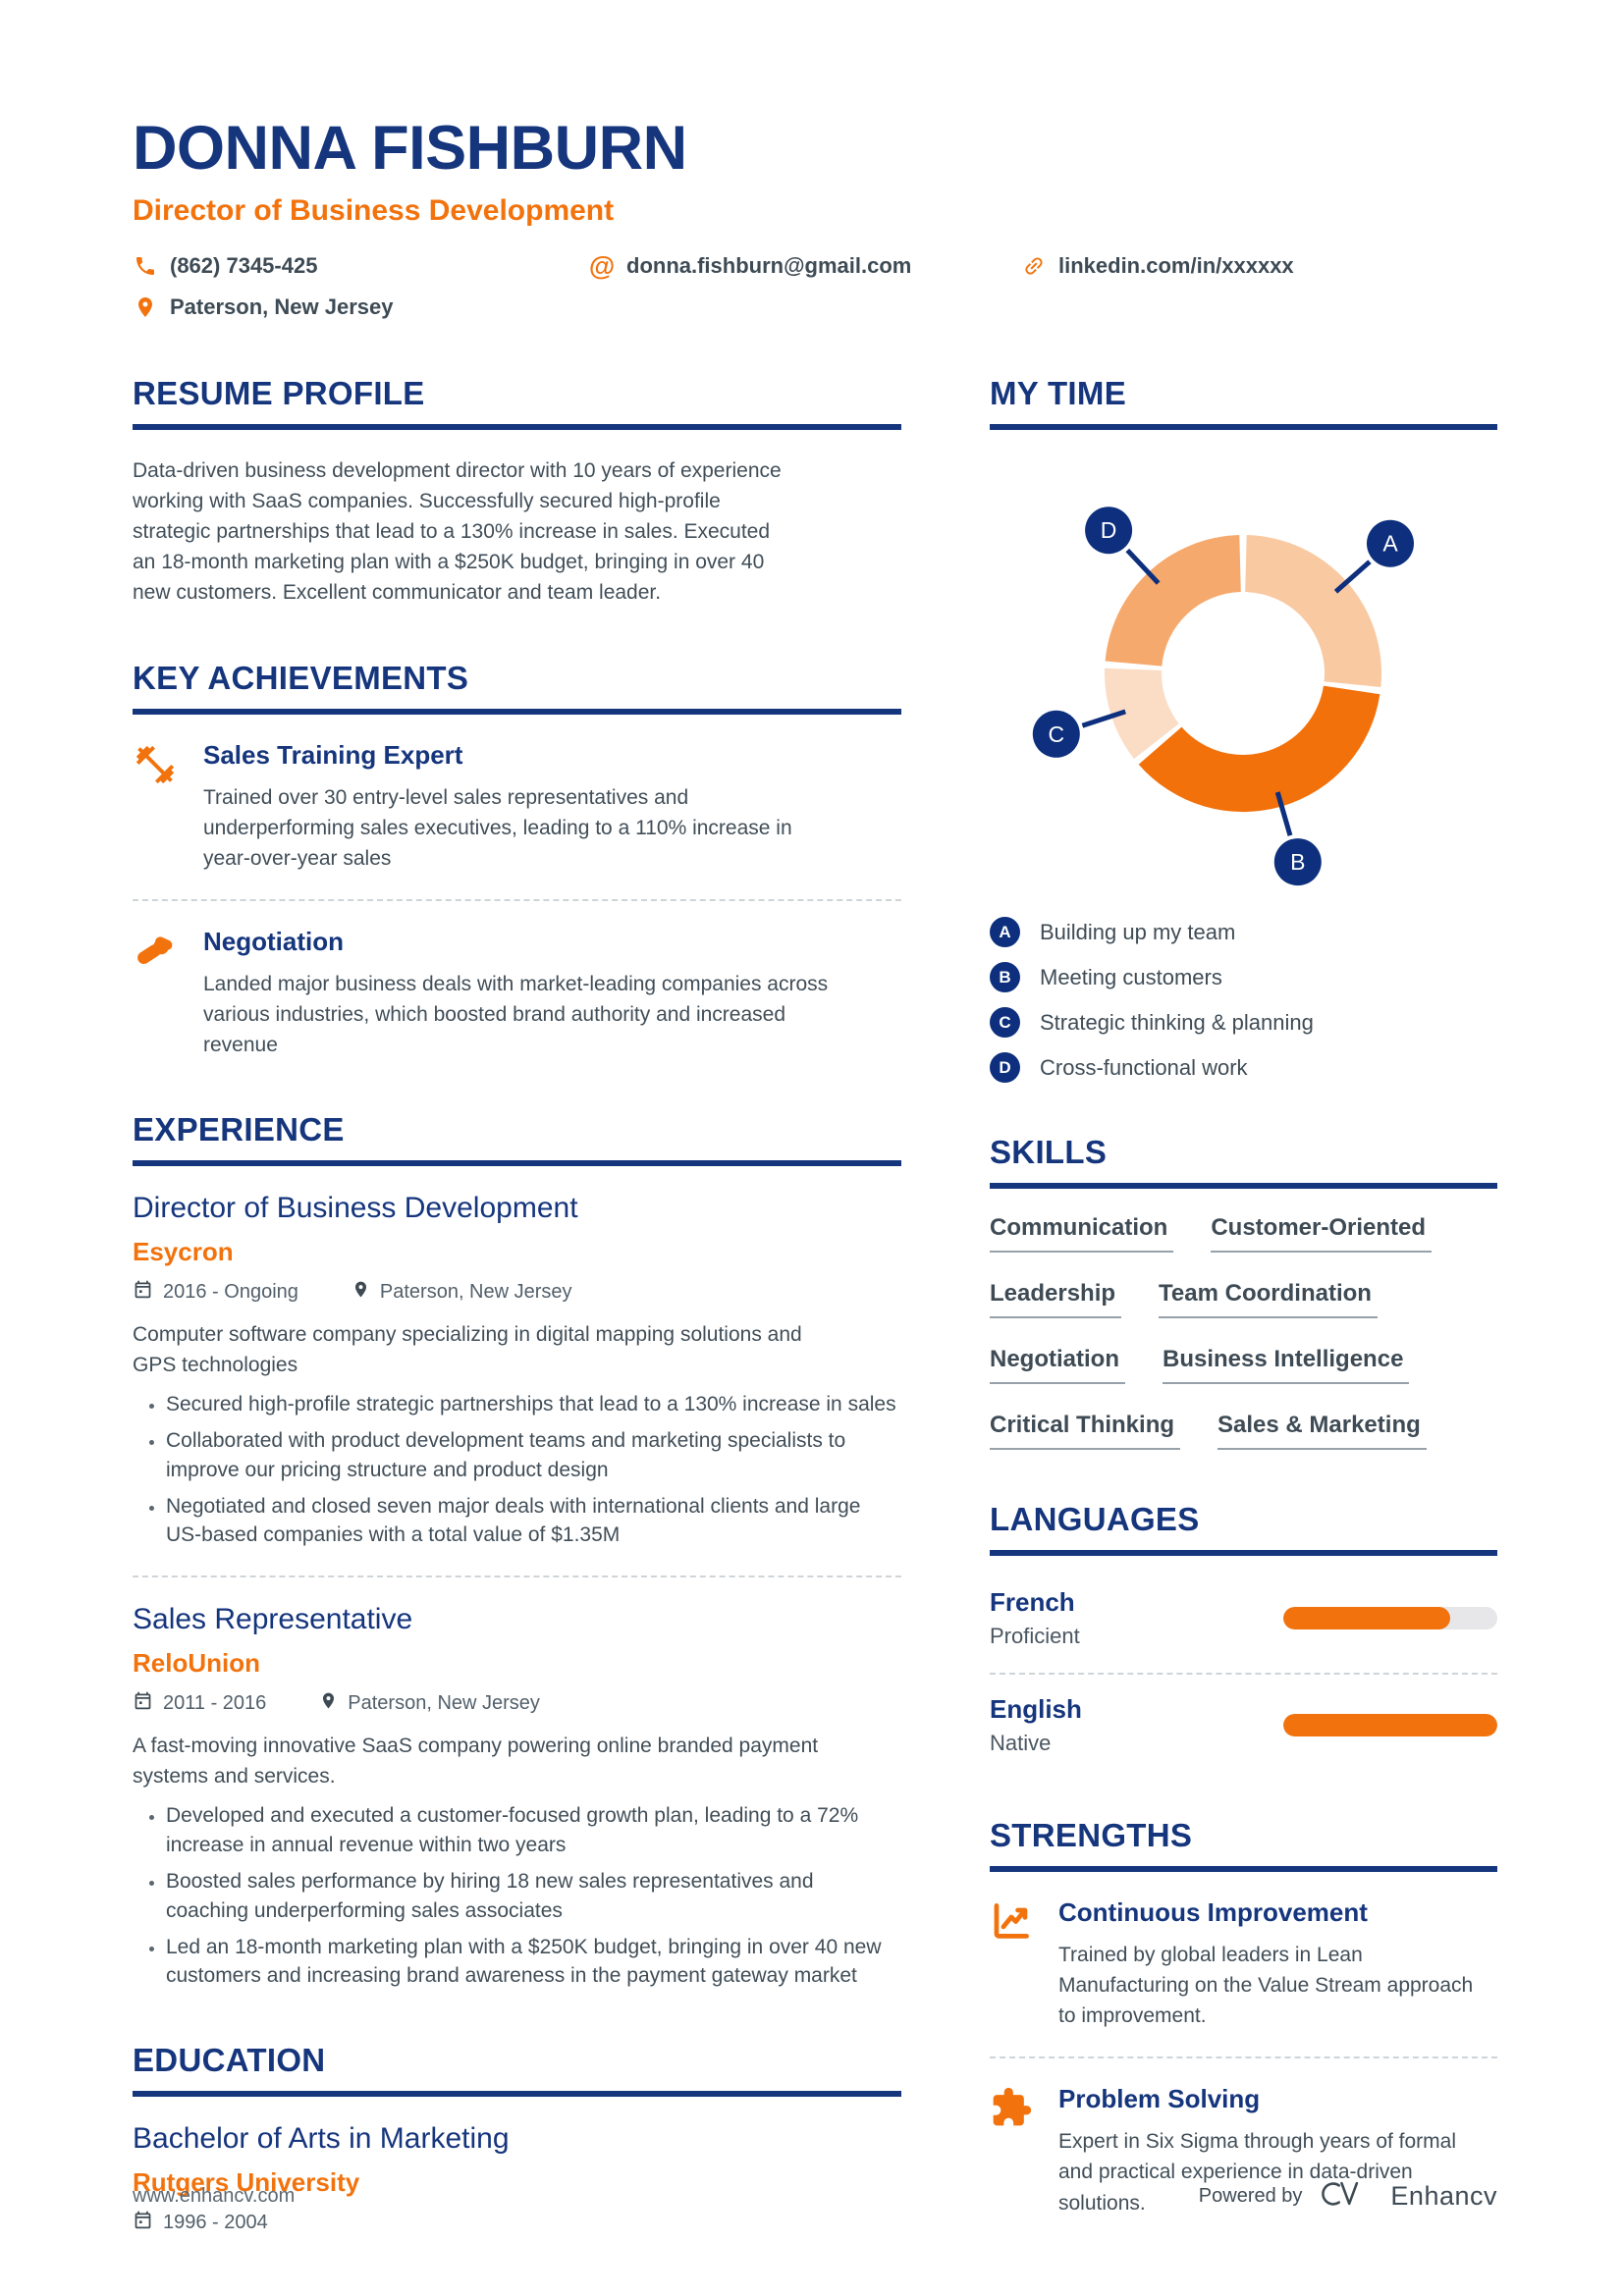 The width and height of the screenshot is (1623, 2296). I want to click on languages-heading: LANGUAGES, so click(1243, 1529).